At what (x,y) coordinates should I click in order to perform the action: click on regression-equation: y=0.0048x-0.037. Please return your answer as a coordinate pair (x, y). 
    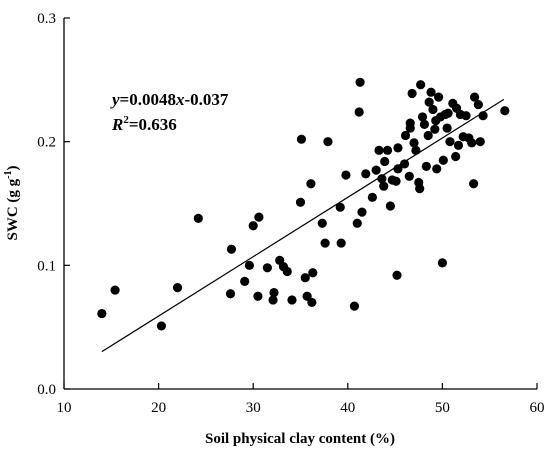
    Looking at the image, I should click on (169, 99).